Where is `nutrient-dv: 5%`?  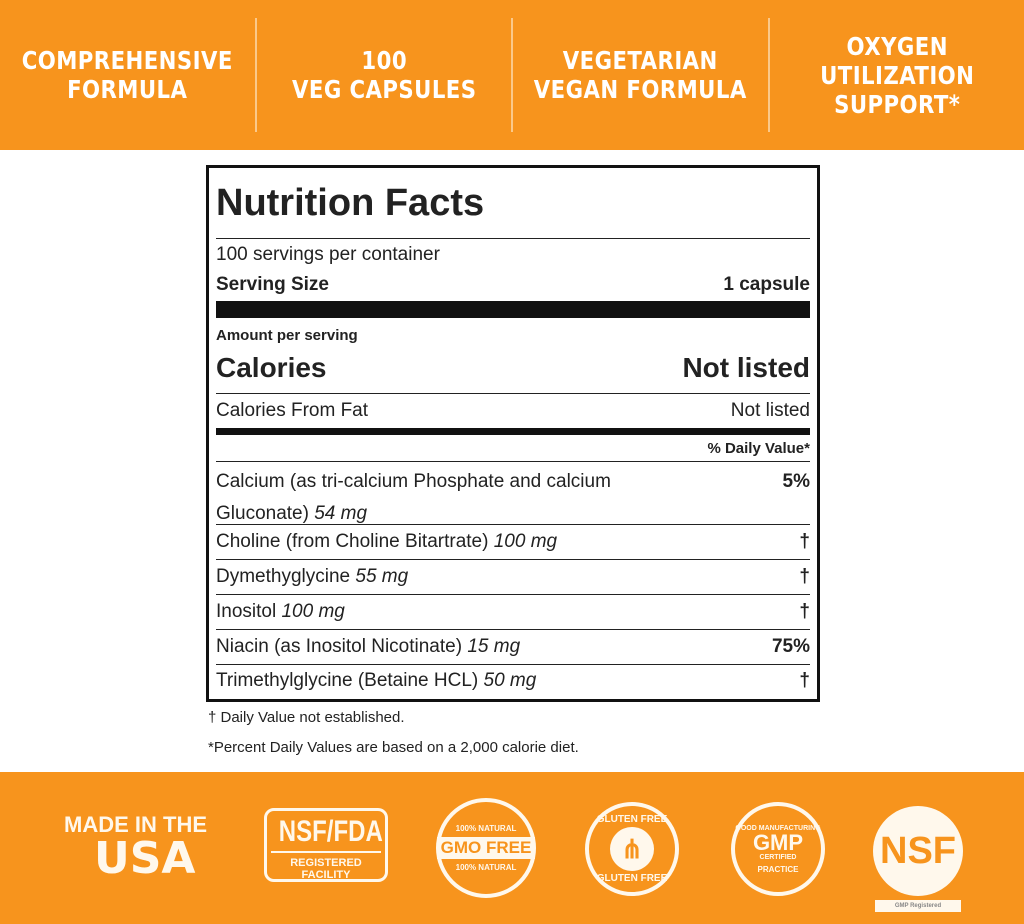 nutrient-dv: 5% is located at coordinates (796, 481).